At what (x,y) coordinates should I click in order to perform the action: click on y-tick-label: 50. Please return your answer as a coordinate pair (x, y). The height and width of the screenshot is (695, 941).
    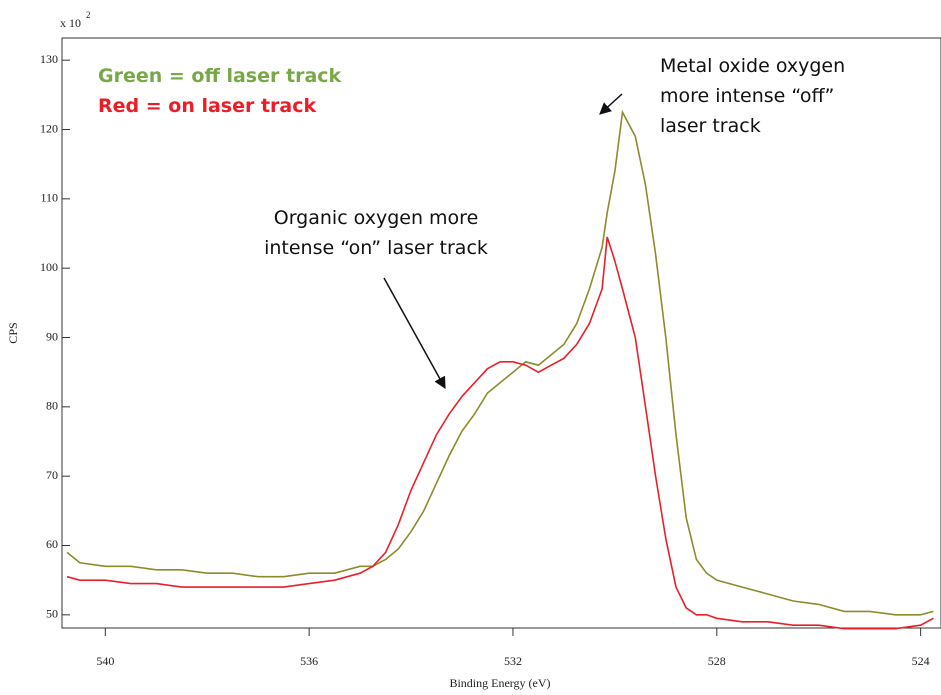
    Looking at the image, I should click on (52, 614).